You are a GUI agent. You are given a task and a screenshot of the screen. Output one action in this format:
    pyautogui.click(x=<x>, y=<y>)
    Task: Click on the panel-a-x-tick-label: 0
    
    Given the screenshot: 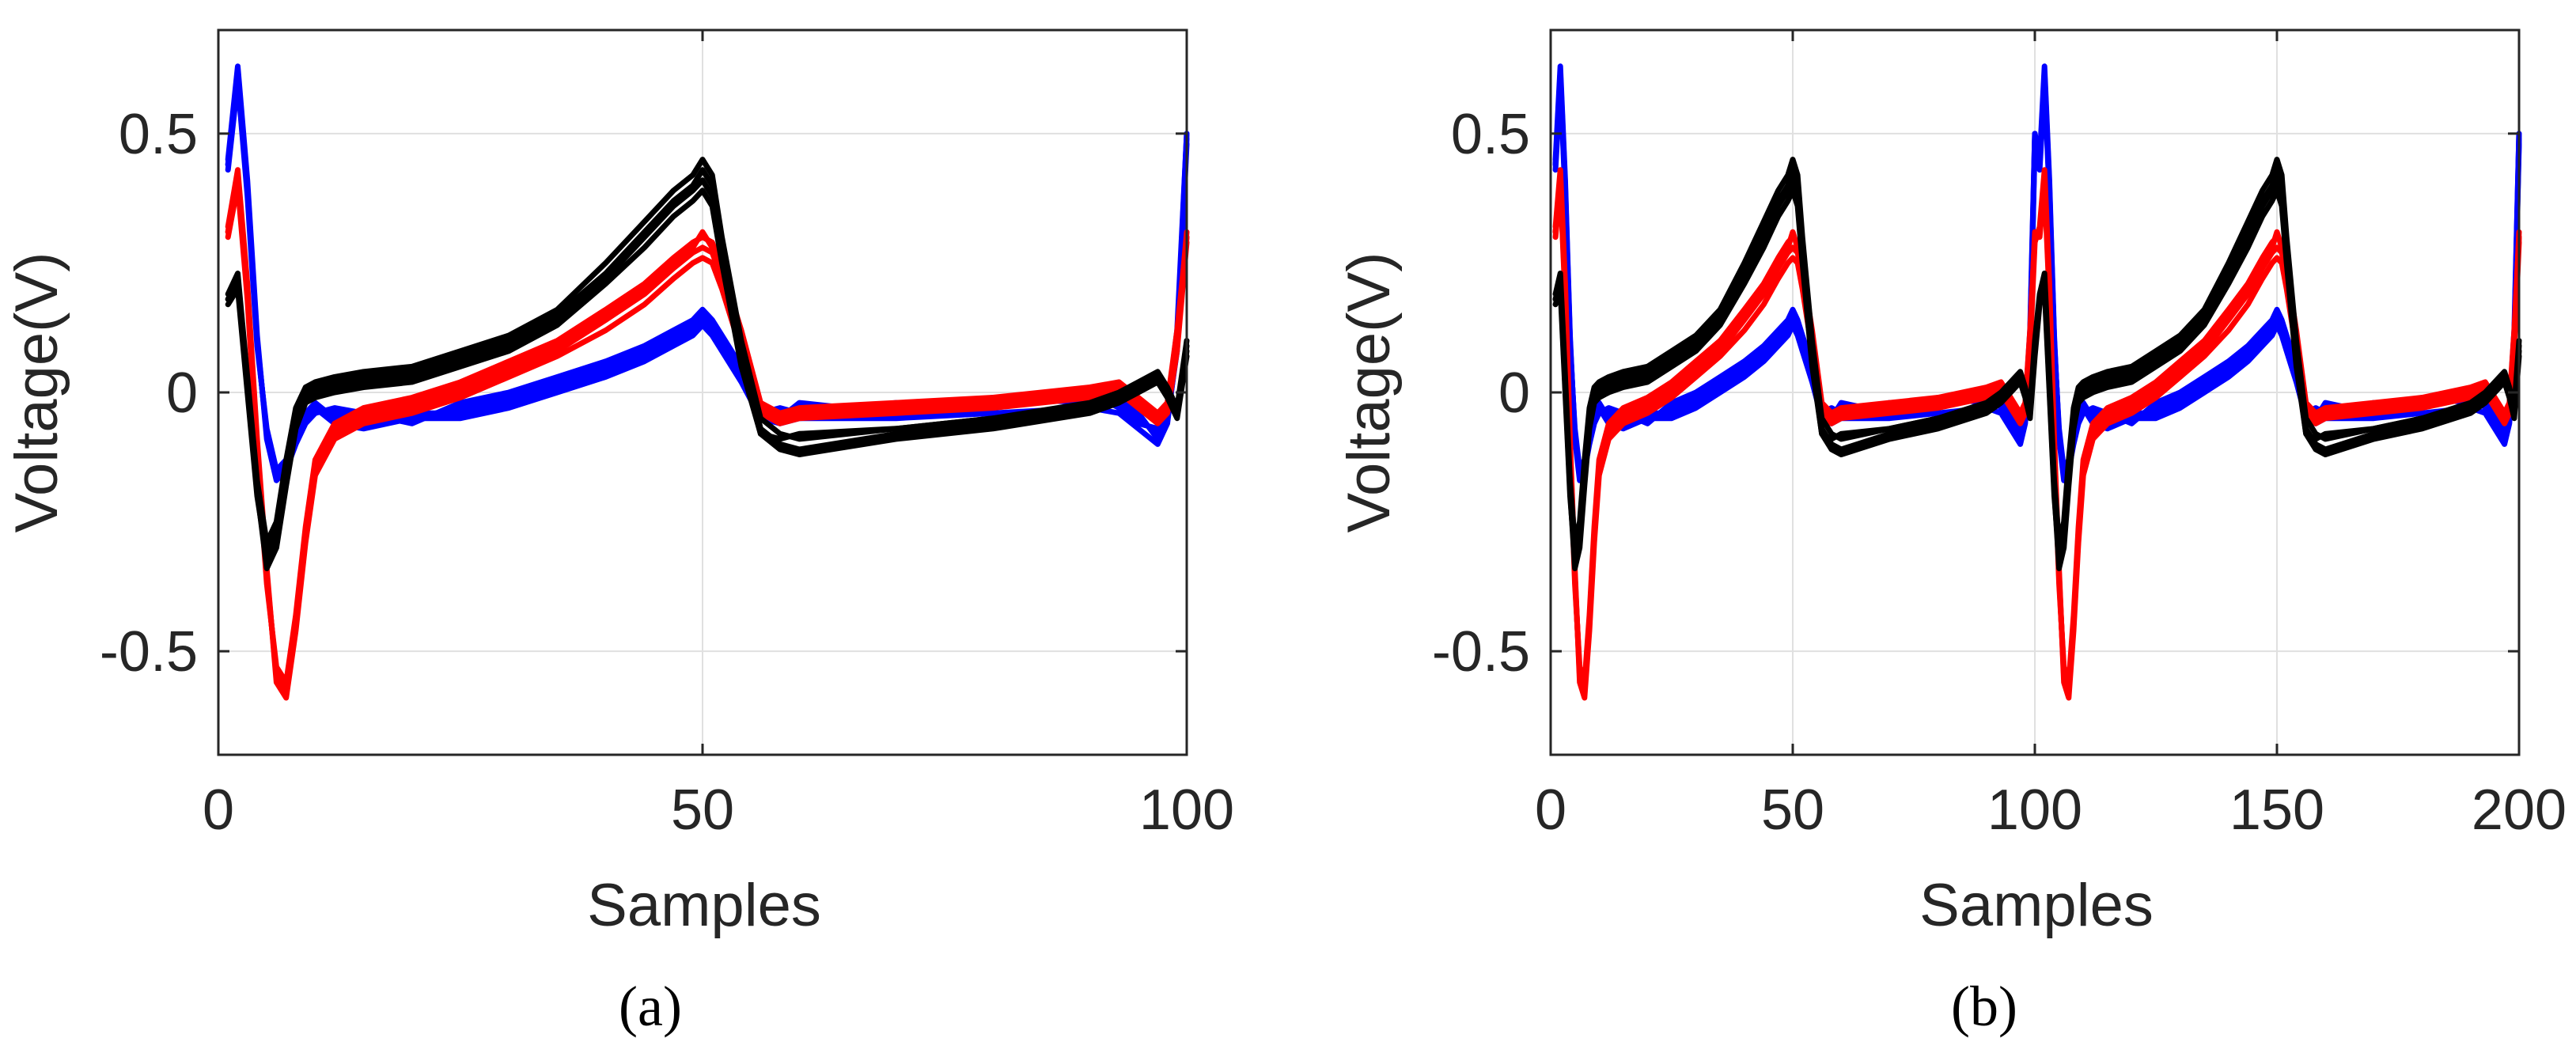 What is the action you would take?
    pyautogui.click(x=218, y=811)
    